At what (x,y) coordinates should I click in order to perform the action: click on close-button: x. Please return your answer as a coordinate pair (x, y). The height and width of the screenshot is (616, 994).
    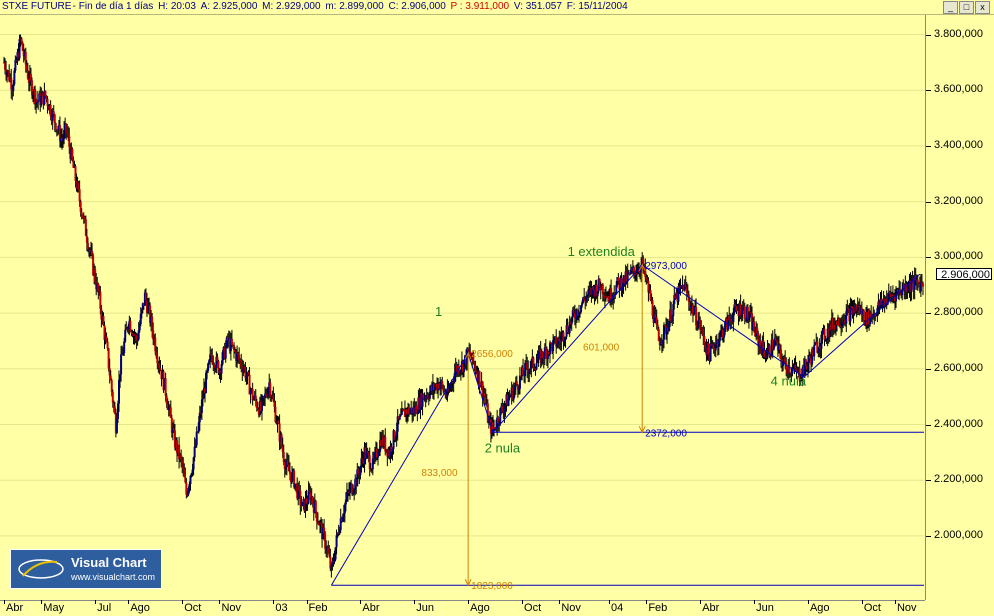
    Looking at the image, I should click on (982, 7).